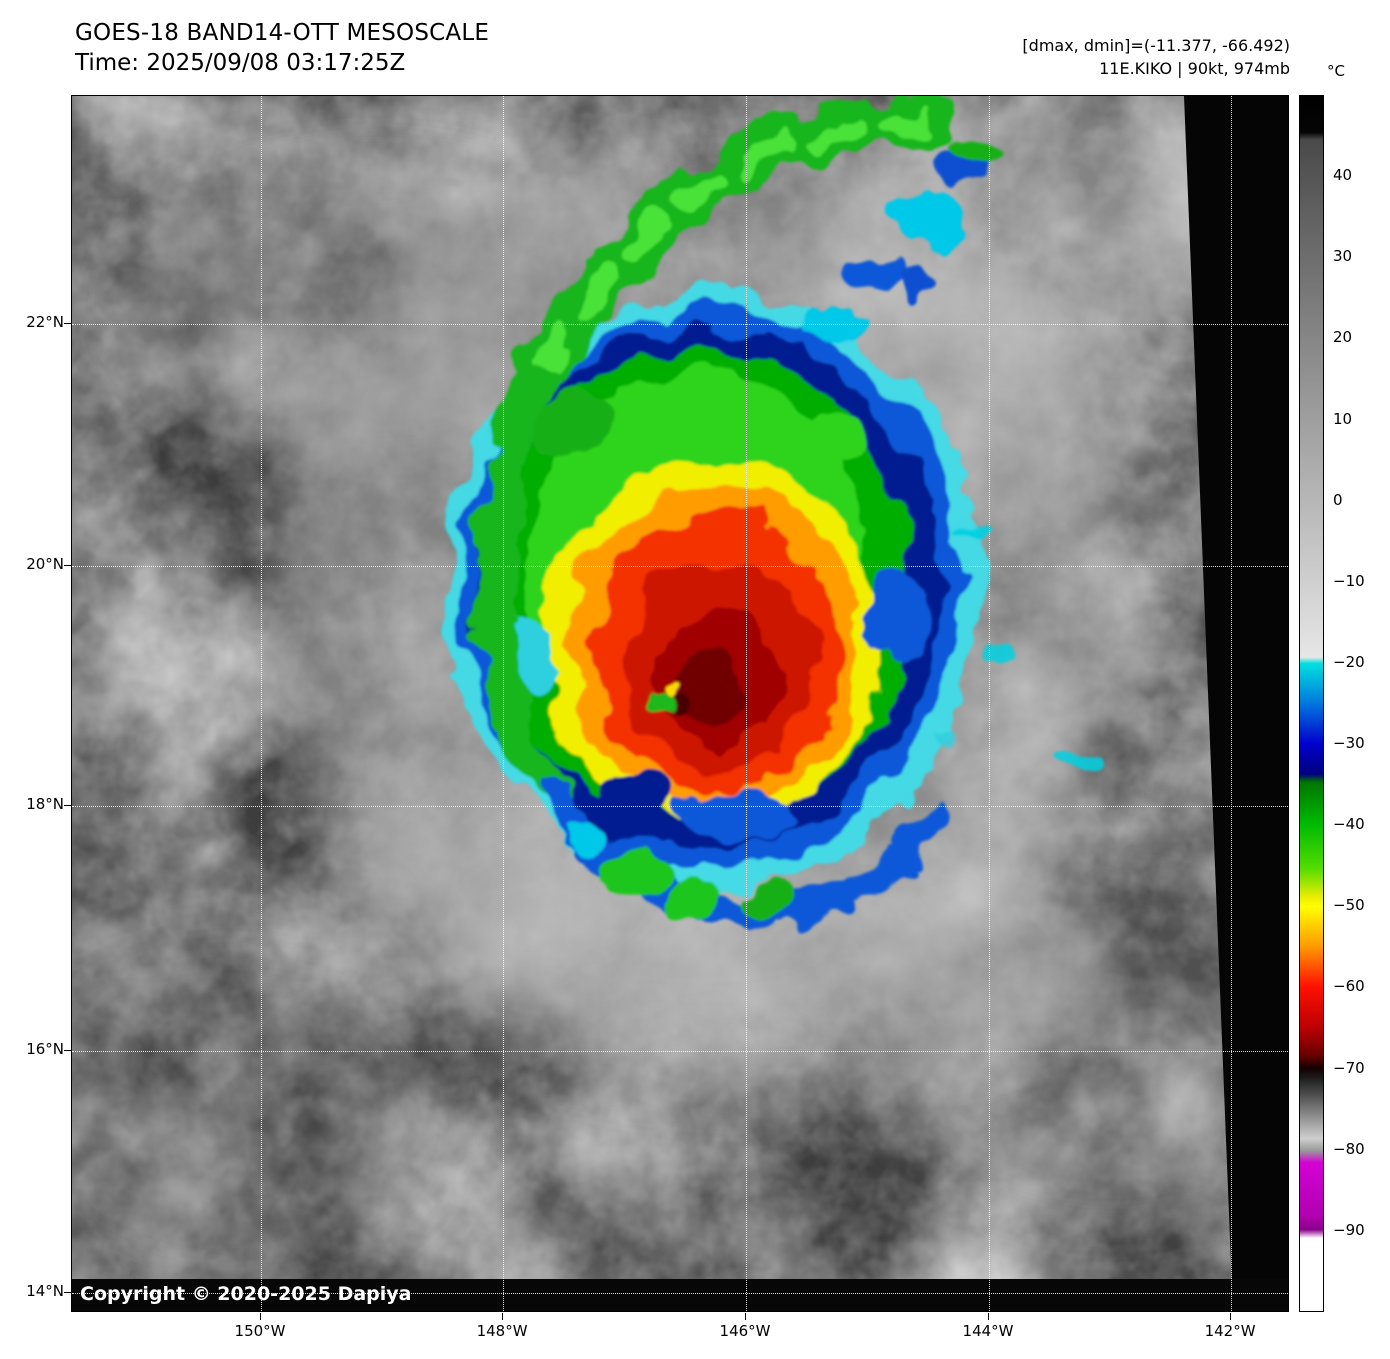 The image size is (1390, 1359). I want to click on lon-label: 146°W, so click(745, 1331).